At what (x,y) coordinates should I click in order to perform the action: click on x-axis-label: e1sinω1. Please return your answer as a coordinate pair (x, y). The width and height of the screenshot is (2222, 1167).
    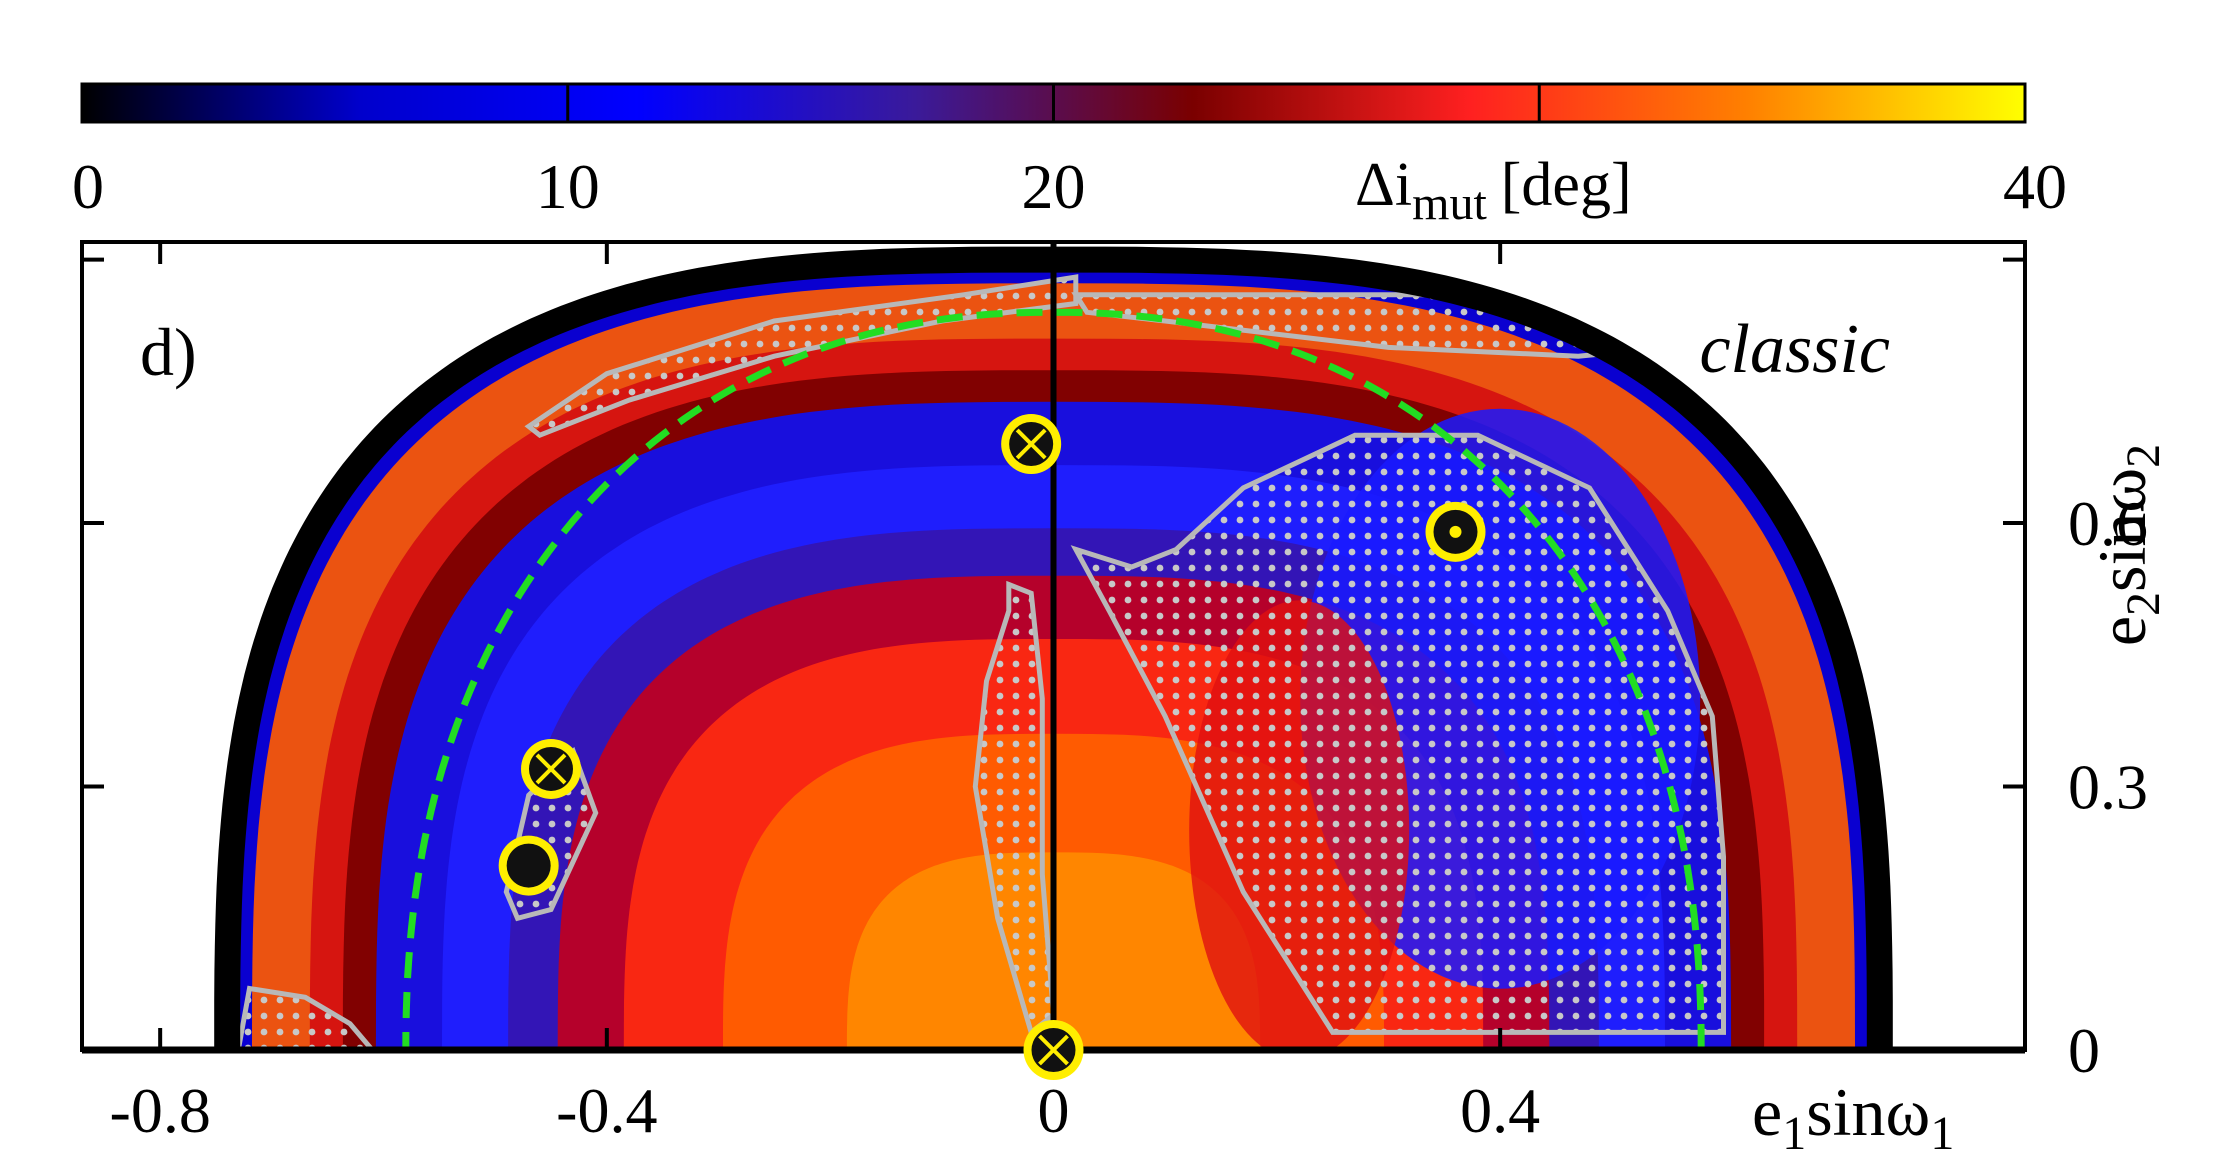
    Looking at the image, I should click on (1853, 1117).